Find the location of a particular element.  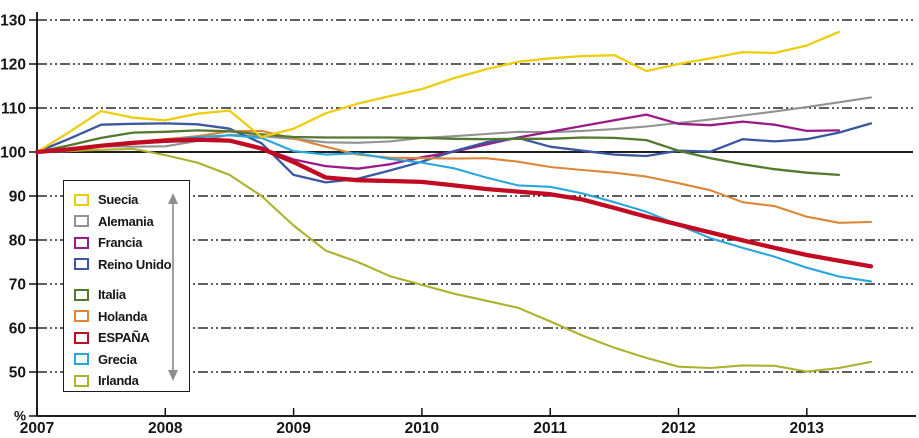

legend-item-suecia: Suecia is located at coordinates (131, 200).